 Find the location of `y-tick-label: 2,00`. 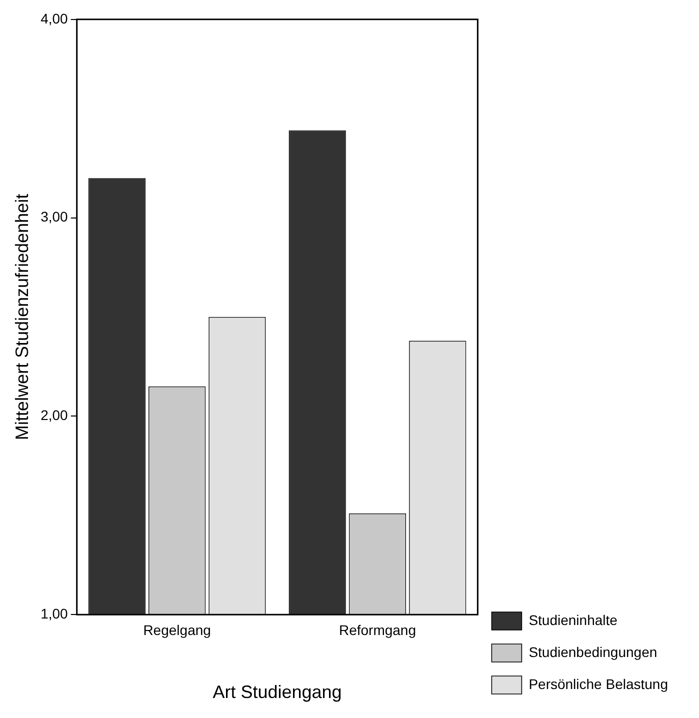

y-tick-label: 2,00 is located at coordinates (54, 415).